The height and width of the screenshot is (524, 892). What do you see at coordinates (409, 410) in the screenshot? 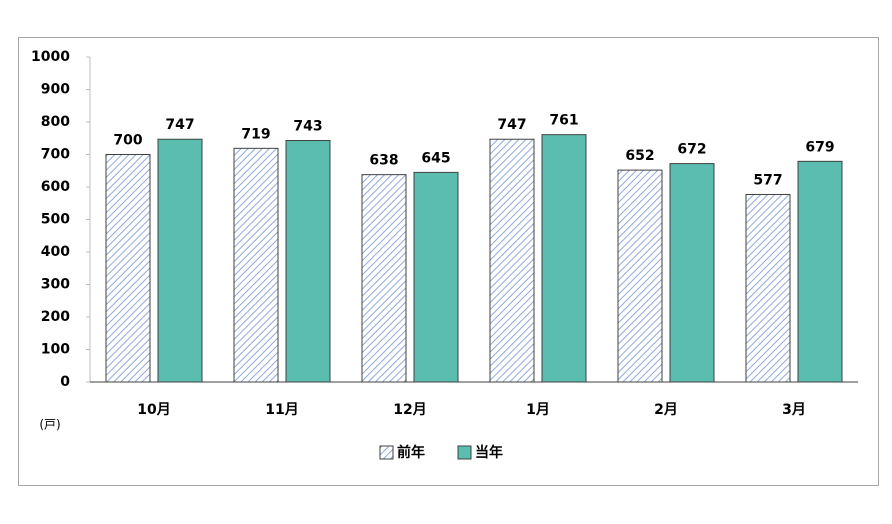
I see `x-tick-label: 12月` at bounding box center [409, 410].